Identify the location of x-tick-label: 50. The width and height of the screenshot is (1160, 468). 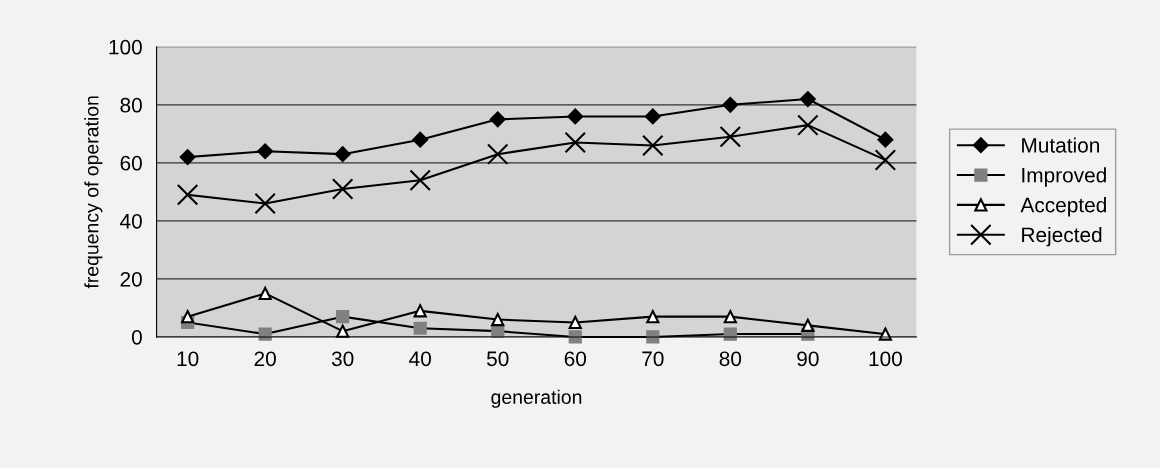
(497, 359).